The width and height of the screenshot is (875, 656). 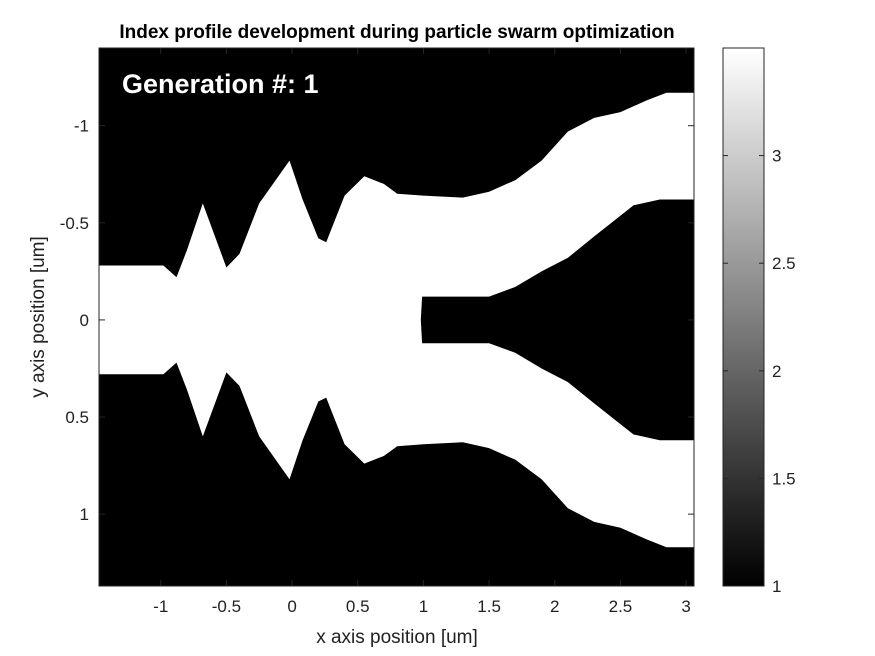 What do you see at coordinates (621, 606) in the screenshot?
I see `x-tick-label: 2.5` at bounding box center [621, 606].